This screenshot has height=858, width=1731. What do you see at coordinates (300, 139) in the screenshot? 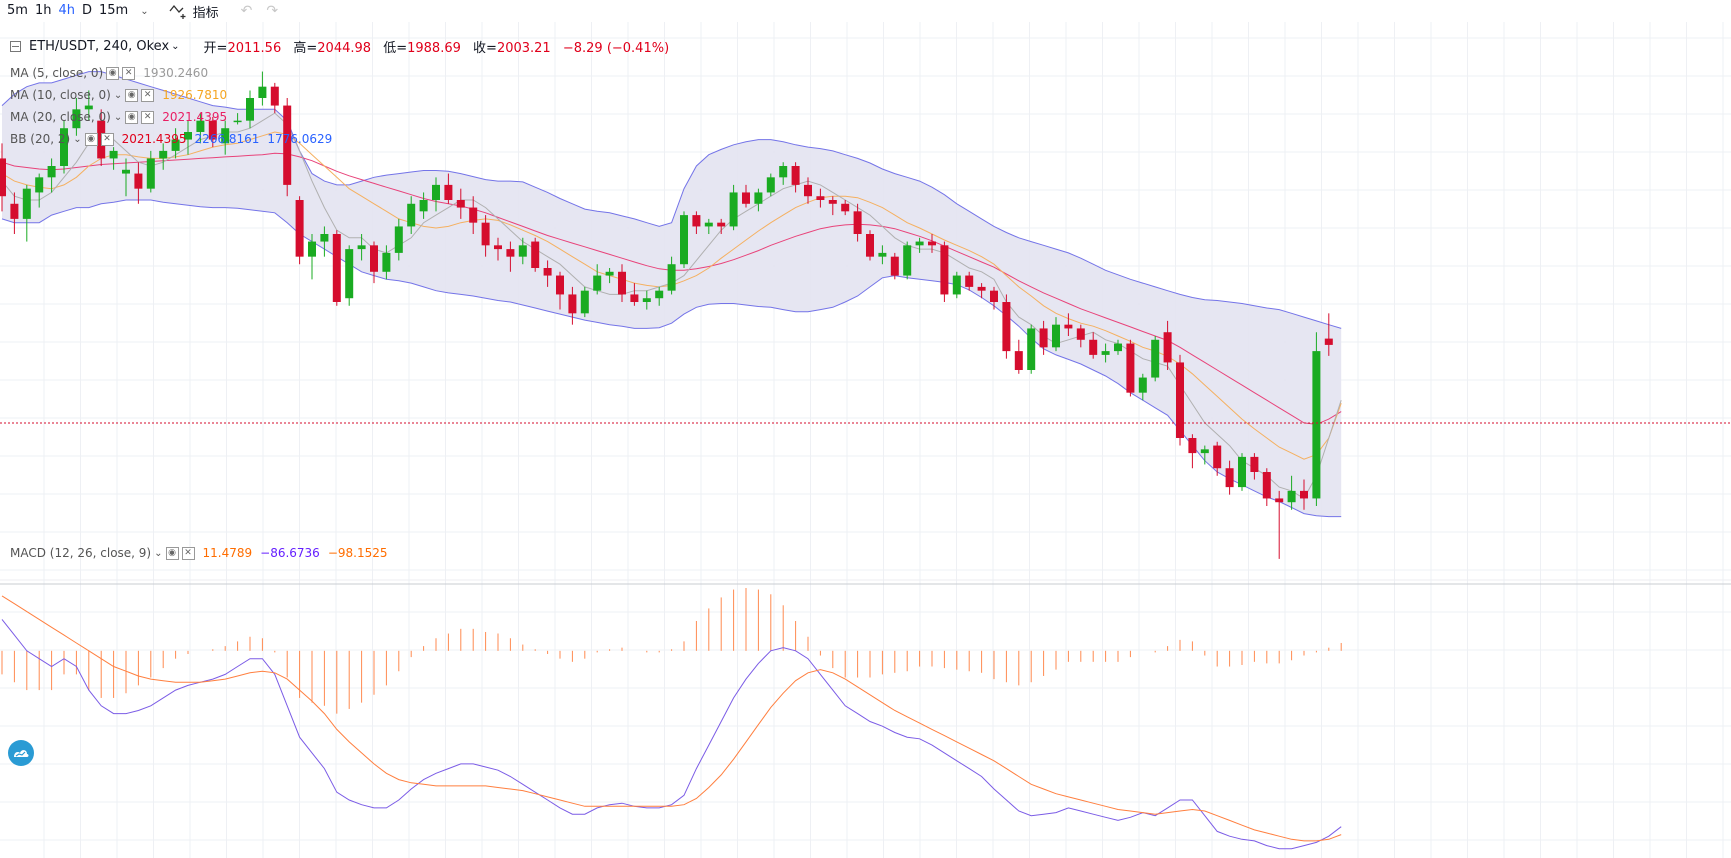
I see `bb-lower-value: 1776.0629` at bounding box center [300, 139].